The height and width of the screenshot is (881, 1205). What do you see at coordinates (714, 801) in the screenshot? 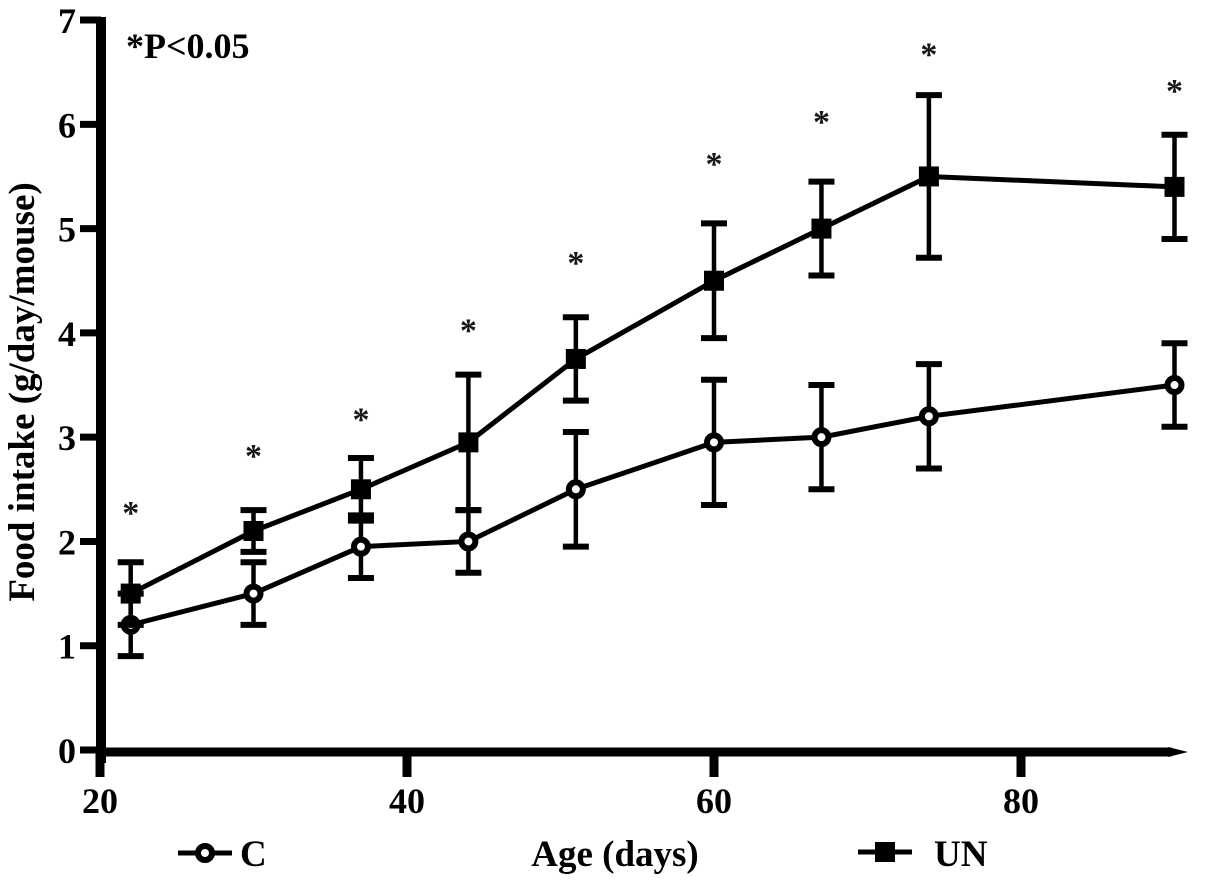
I see `x-tick-label: 60` at bounding box center [714, 801].